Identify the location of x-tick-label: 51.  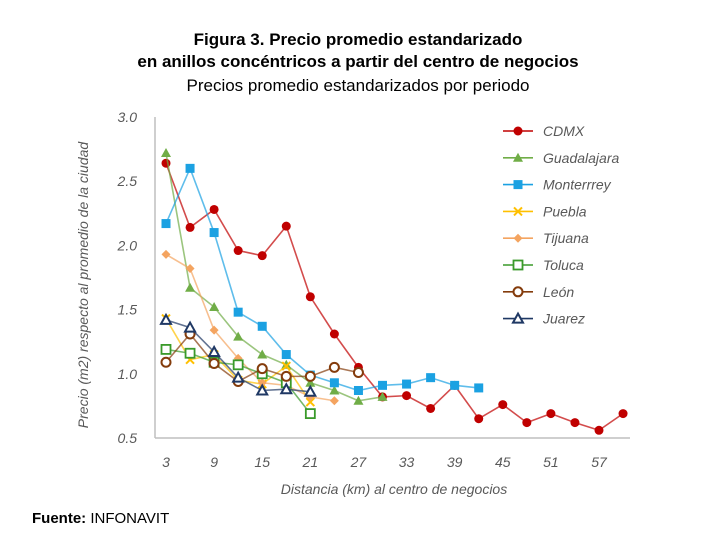
(551, 462).